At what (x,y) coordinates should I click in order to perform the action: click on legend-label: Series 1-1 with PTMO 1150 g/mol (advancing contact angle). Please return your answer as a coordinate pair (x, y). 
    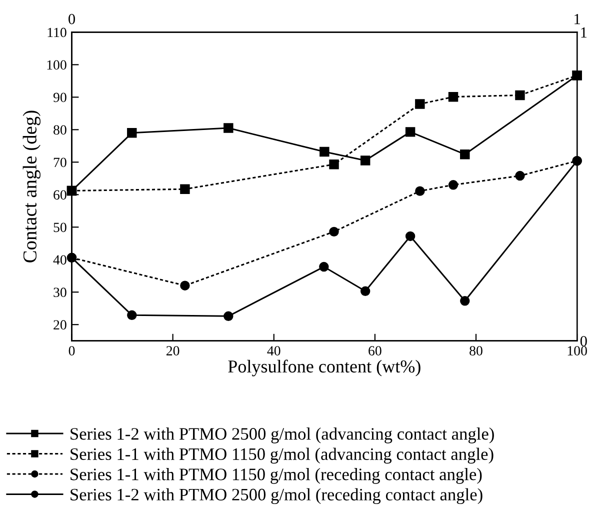
    Looking at the image, I should click on (282, 456).